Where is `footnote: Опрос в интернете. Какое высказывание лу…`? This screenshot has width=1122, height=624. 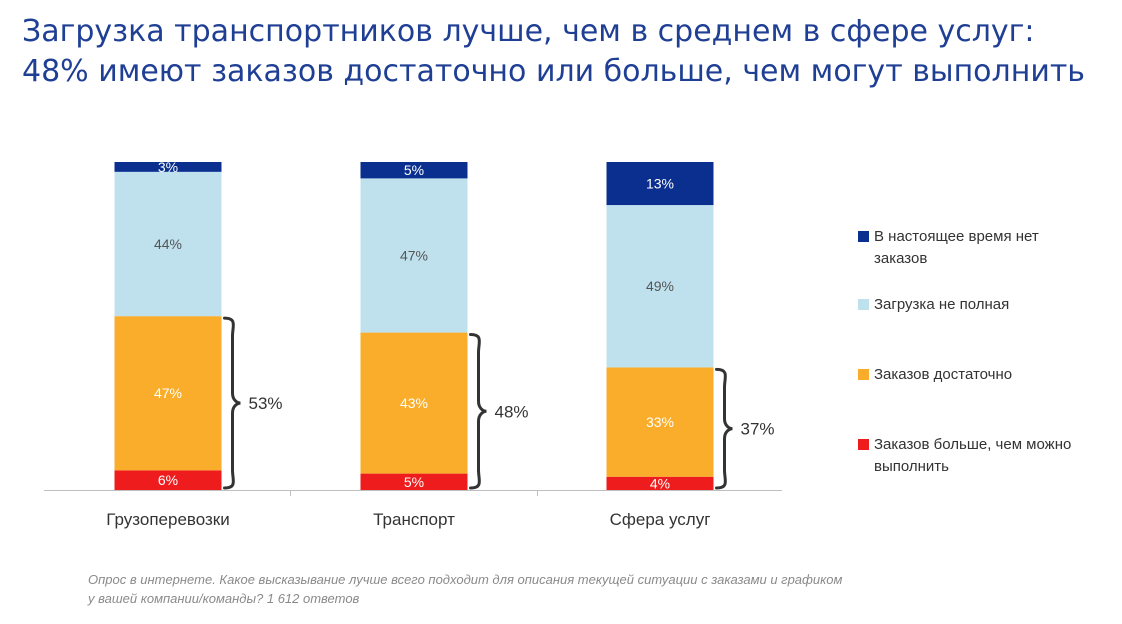
footnote: Опрос в интернете. Какое высказывание лу… is located at coordinates (538, 589).